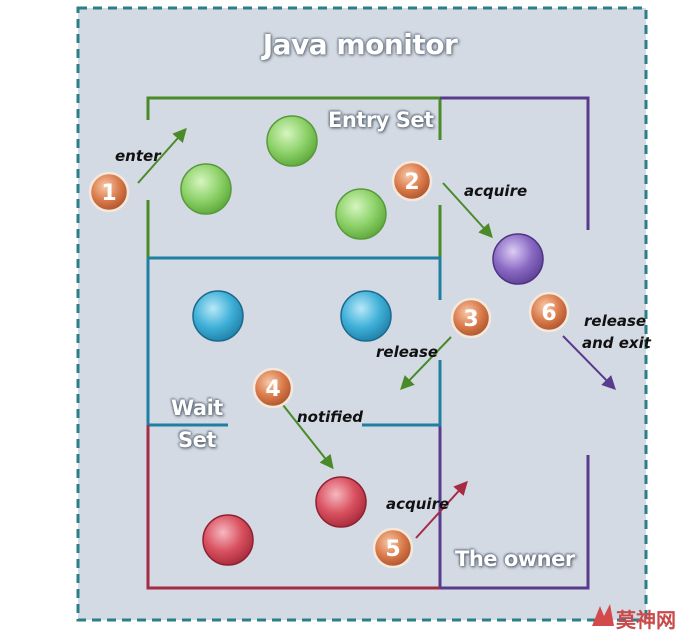  I want to click on step-badge: 2, so click(412, 181).